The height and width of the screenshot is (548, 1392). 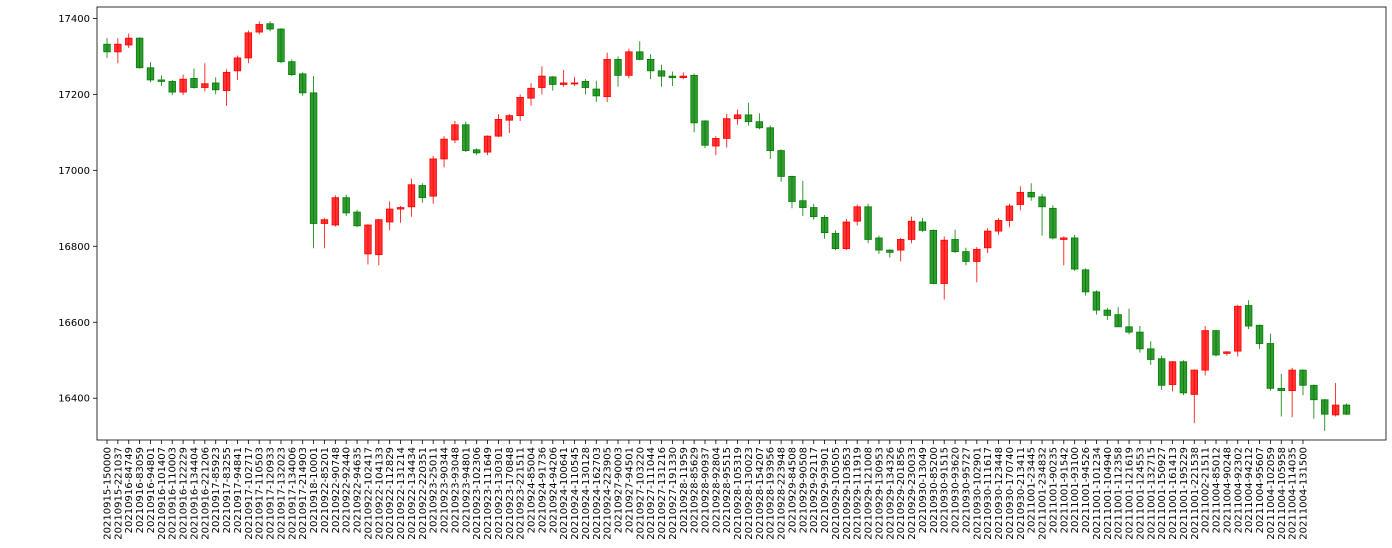 What do you see at coordinates (1282, 493) in the screenshot?
I see `x-tick-label: 20211004-105958` at bounding box center [1282, 493].